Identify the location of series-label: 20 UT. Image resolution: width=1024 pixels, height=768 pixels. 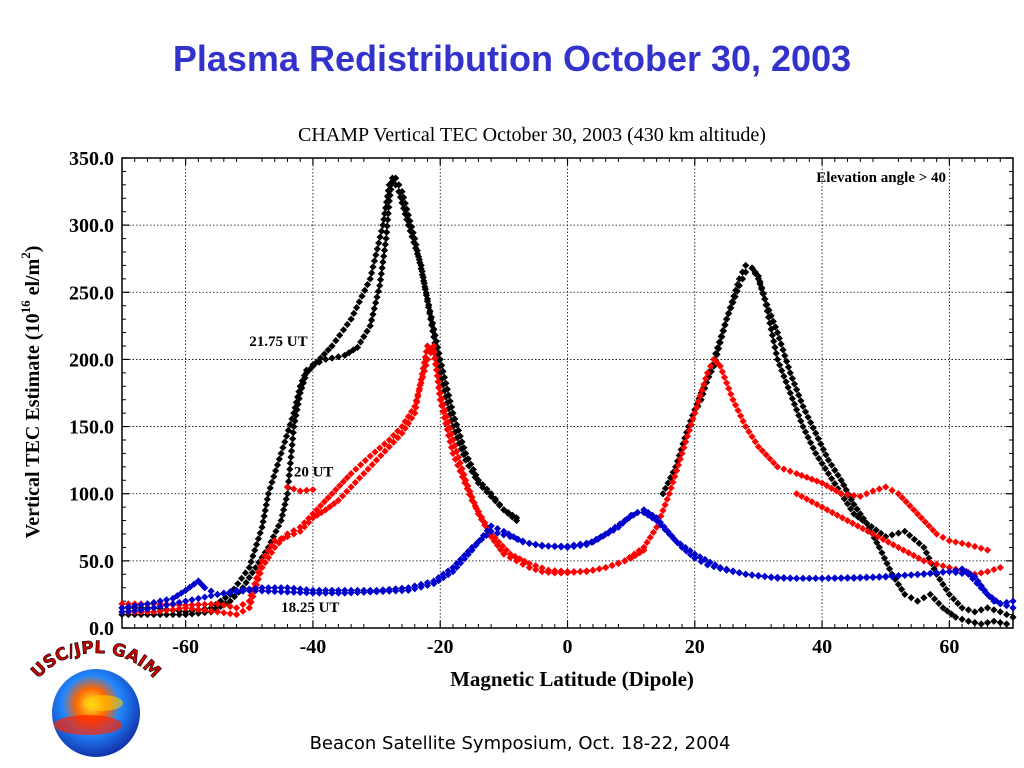
(314, 472).